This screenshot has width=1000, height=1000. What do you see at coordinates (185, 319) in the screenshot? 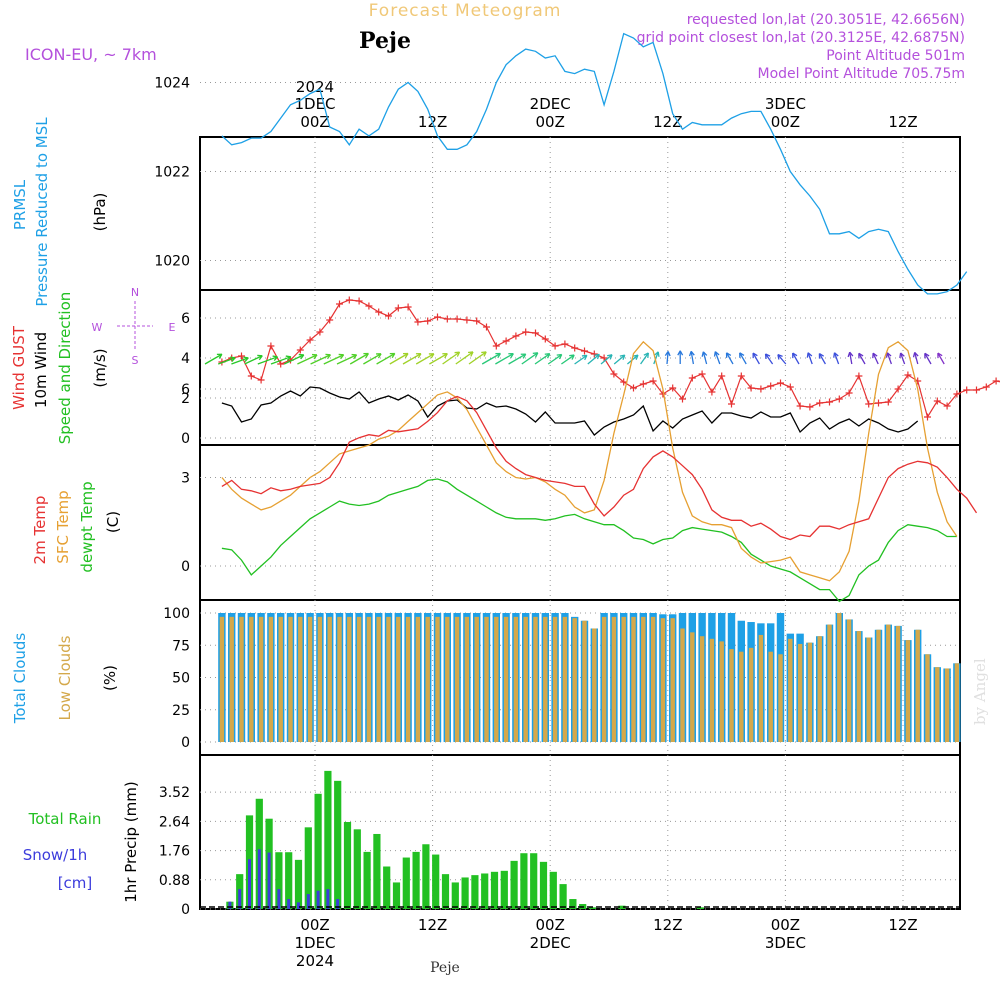
I see `wind-ytick: 6` at bounding box center [185, 319].